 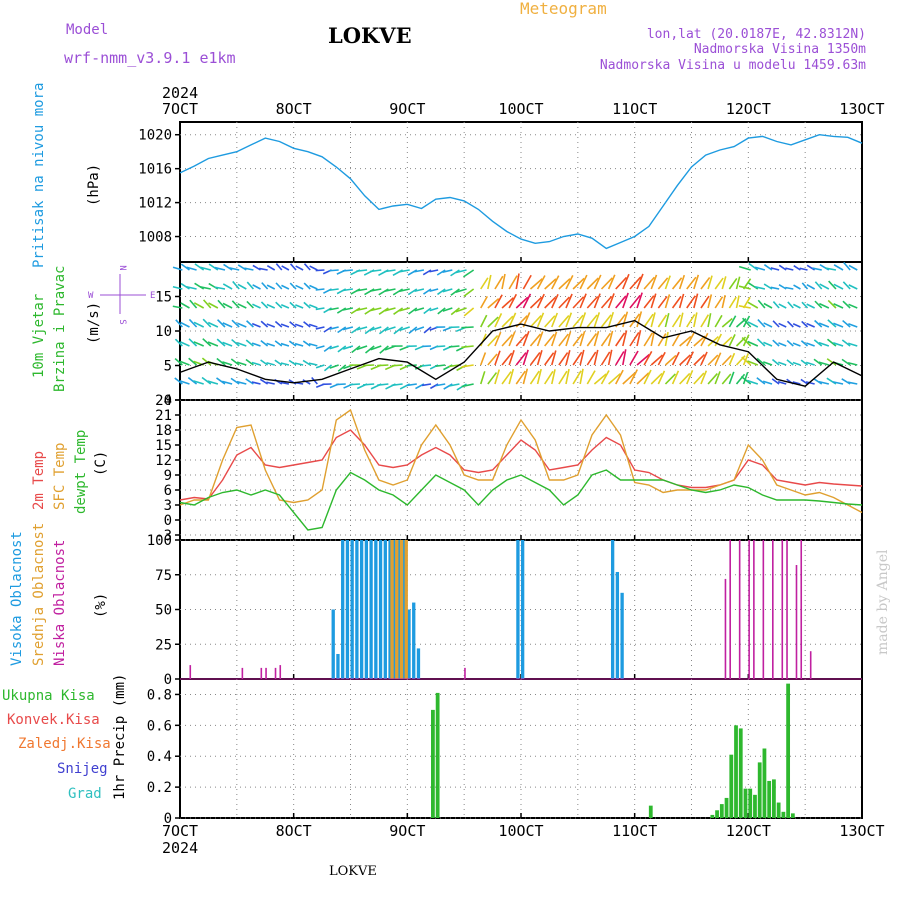 I want to click on y-tick-label: 12, so click(x=163, y=461).